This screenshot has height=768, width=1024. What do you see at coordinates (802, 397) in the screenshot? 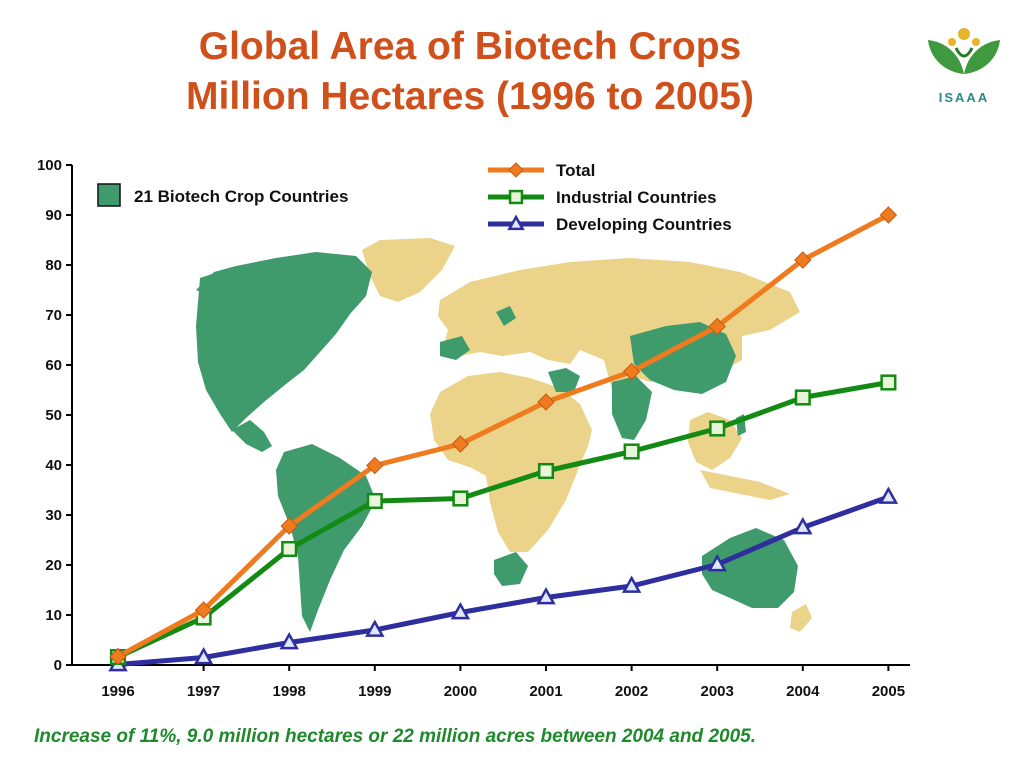
I see `data-point-industrial-countries-2004` at bounding box center [802, 397].